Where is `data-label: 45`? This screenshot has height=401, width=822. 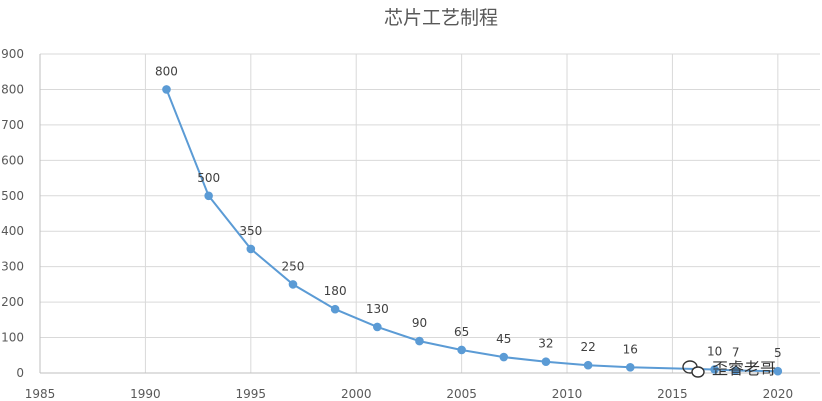 data-label: 45 is located at coordinates (503, 339).